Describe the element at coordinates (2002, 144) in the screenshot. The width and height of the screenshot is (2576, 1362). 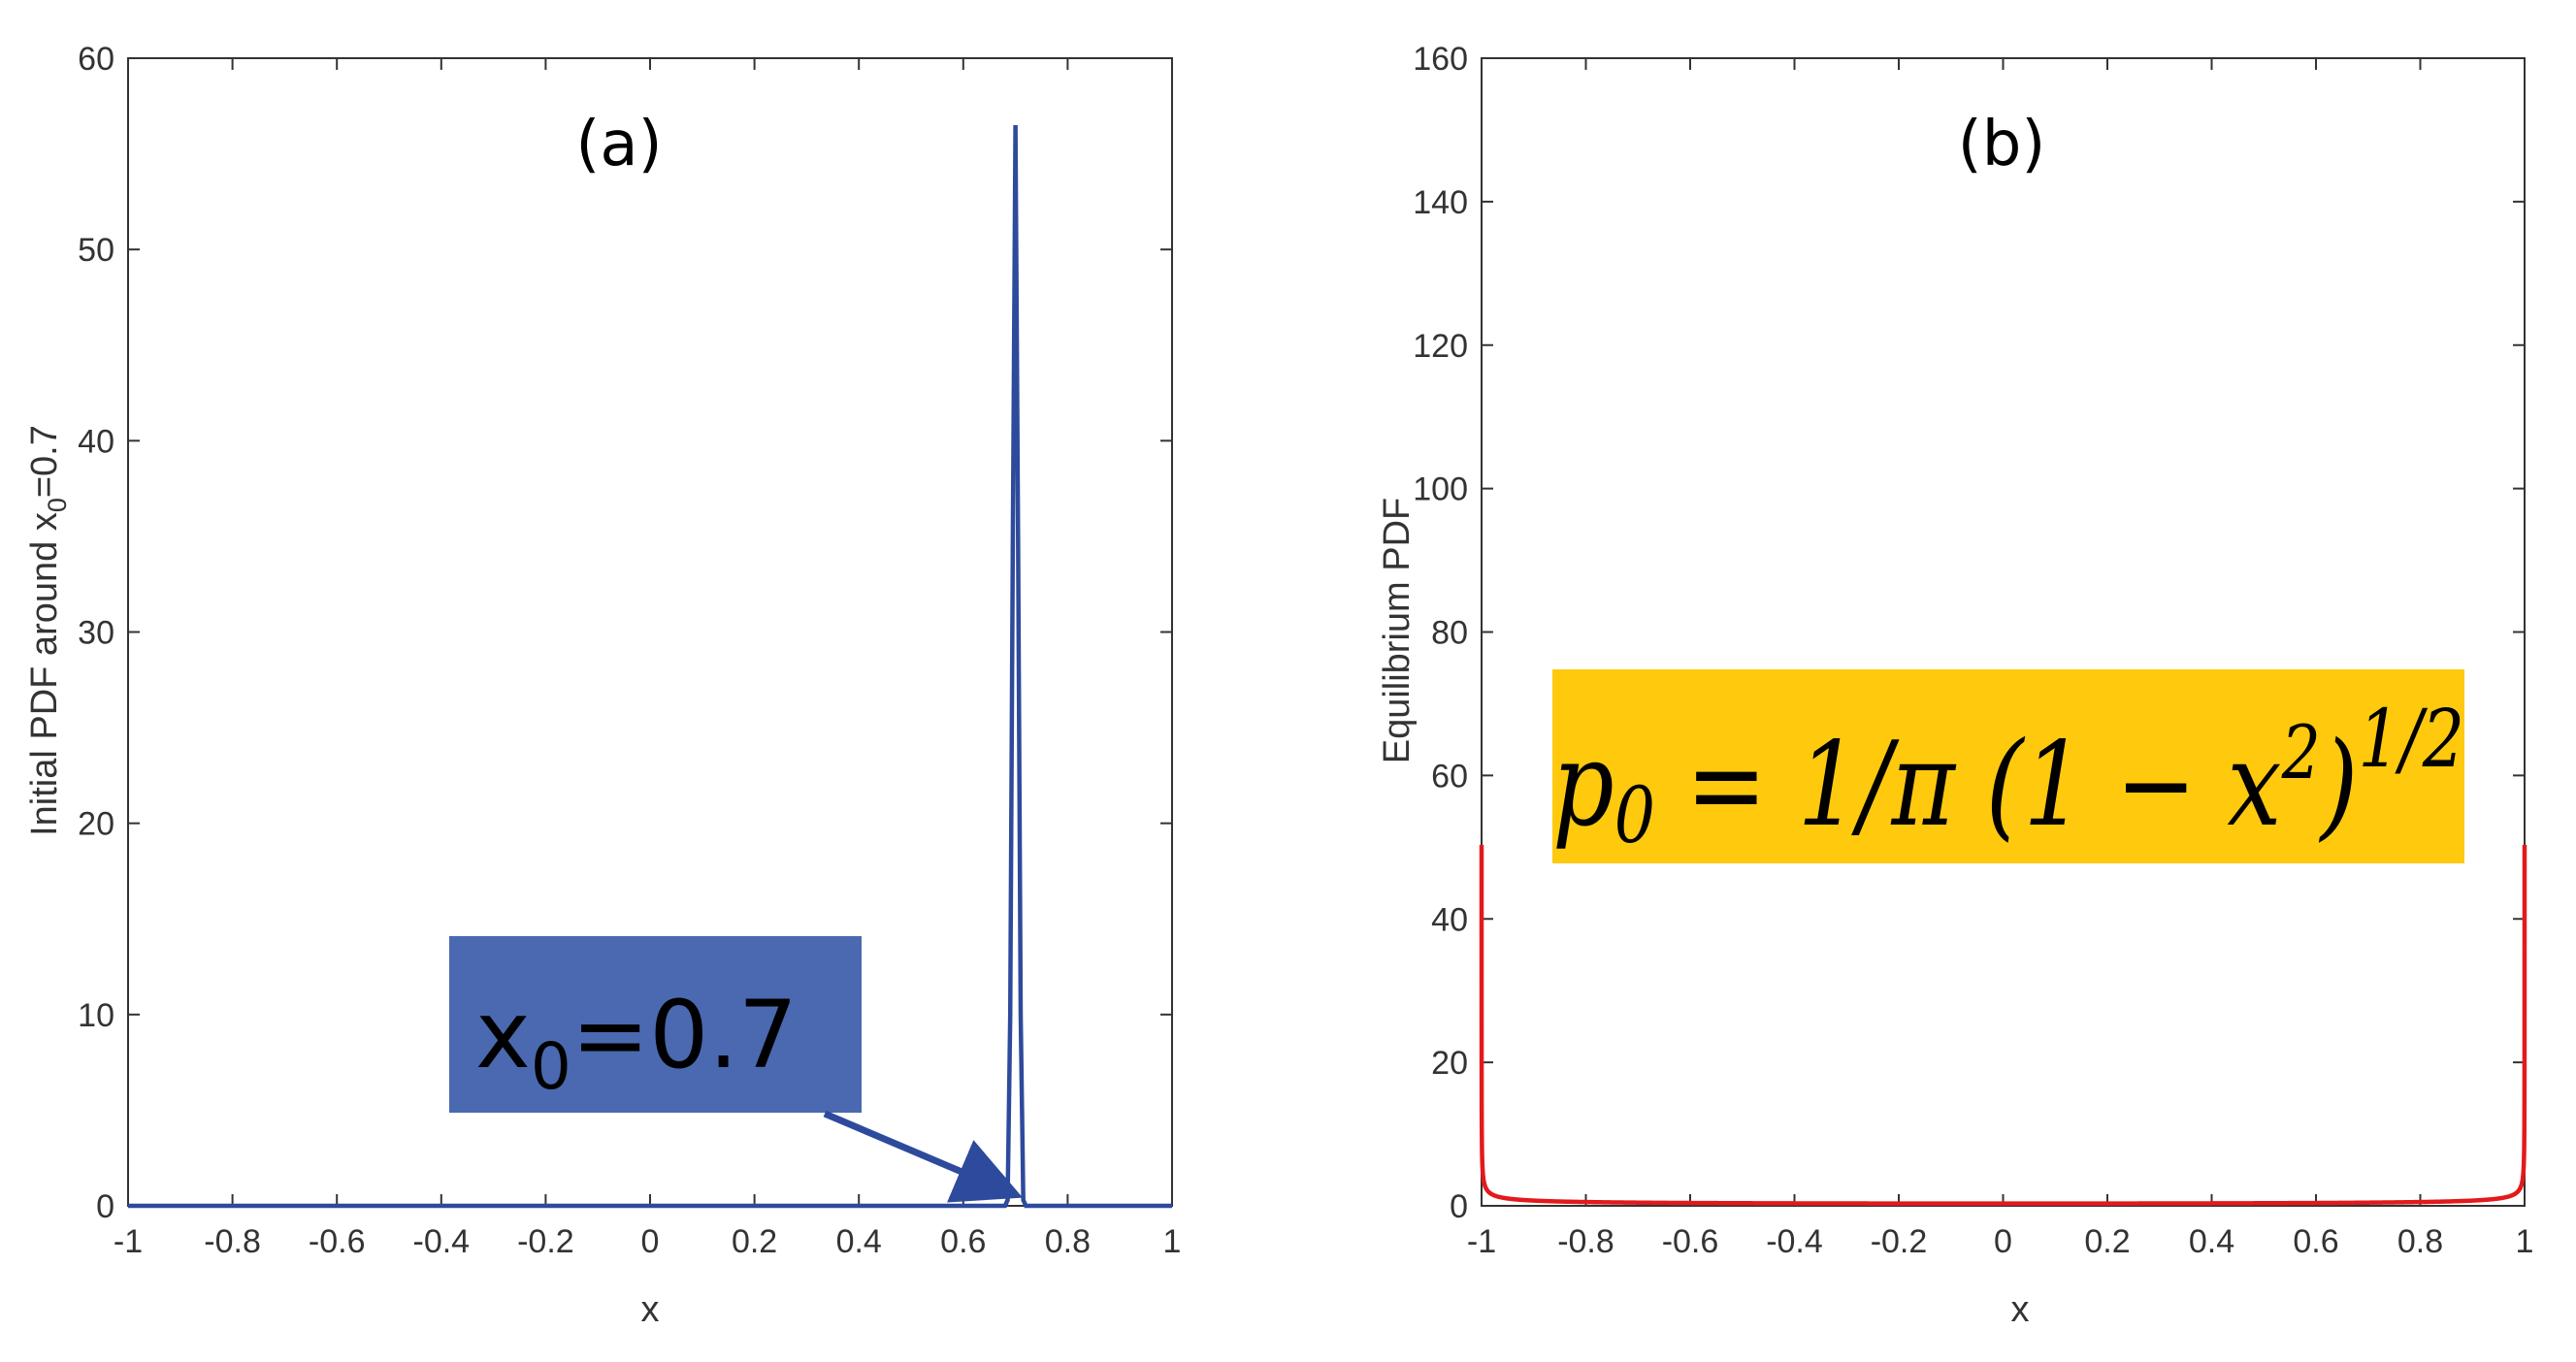
I see `panel-label-b: (b)` at that location.